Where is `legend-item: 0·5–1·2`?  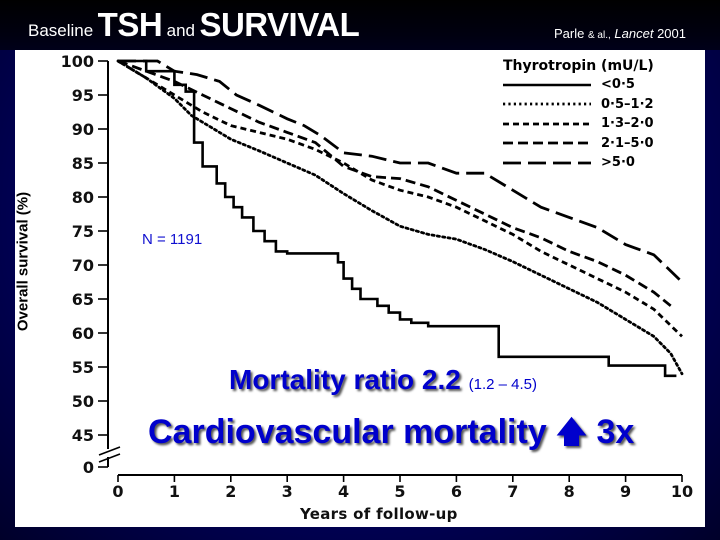 legend-item: 0·5–1·2 is located at coordinates (578, 105).